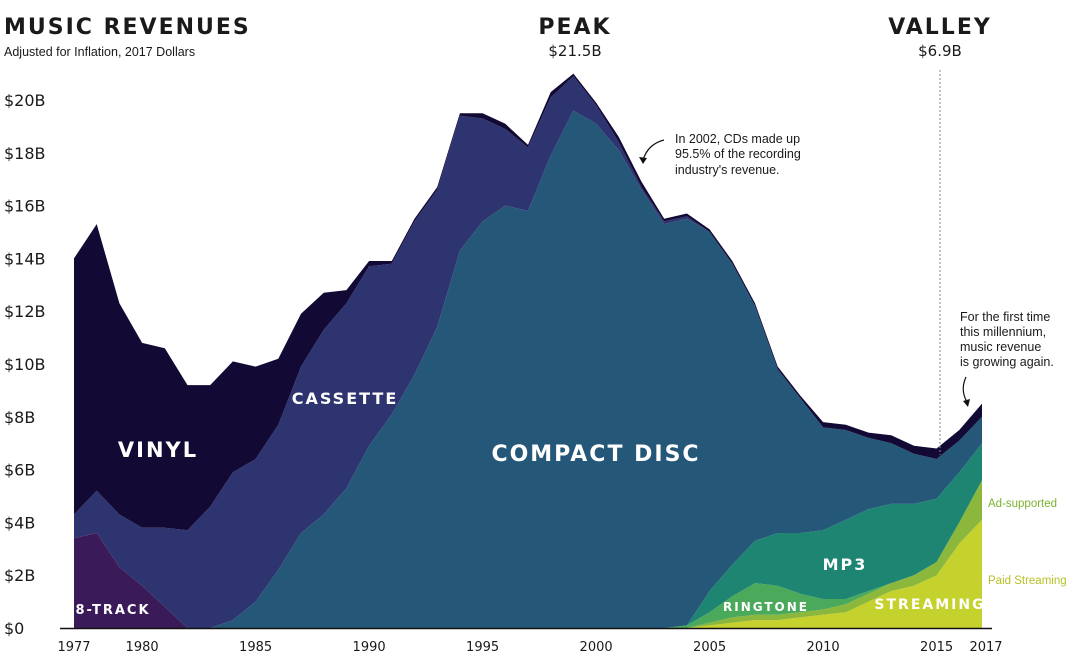 This screenshot has width=1070, height=659. Describe the element at coordinates (574, 51) in the screenshot. I see `peak-value: $21.5B` at that location.